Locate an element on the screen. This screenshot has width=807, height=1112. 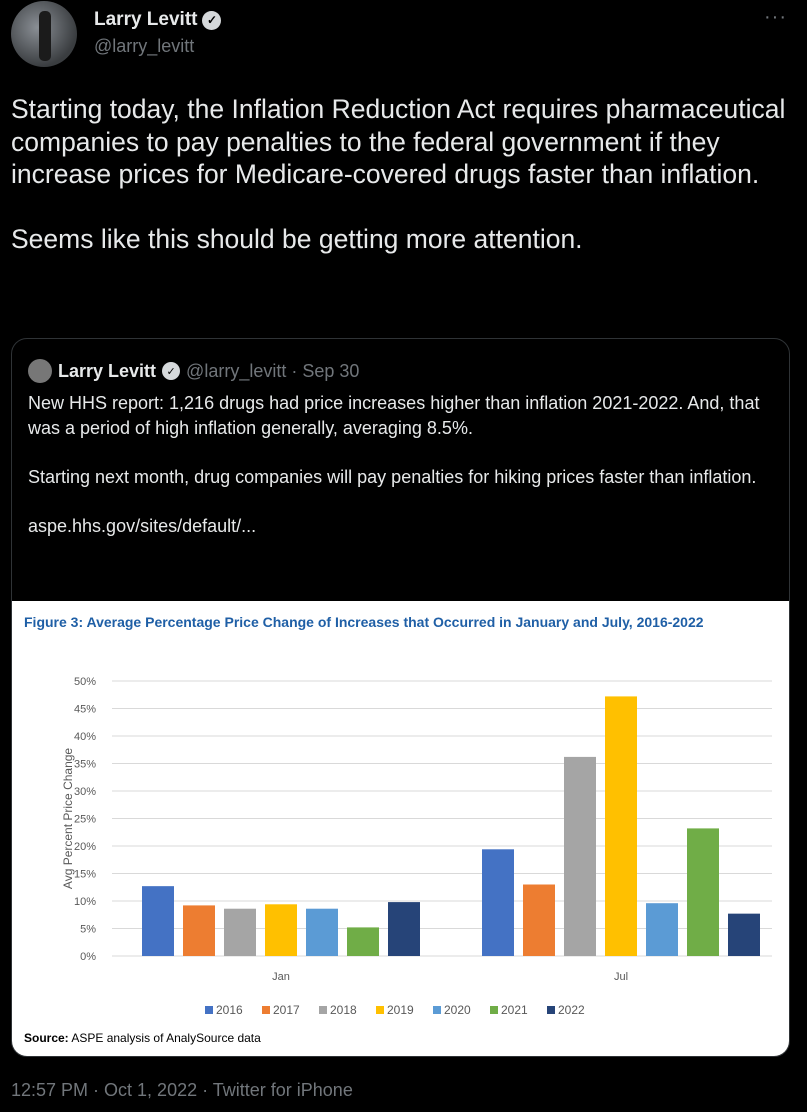
bar-2021-Jan is located at coordinates (363, 941).